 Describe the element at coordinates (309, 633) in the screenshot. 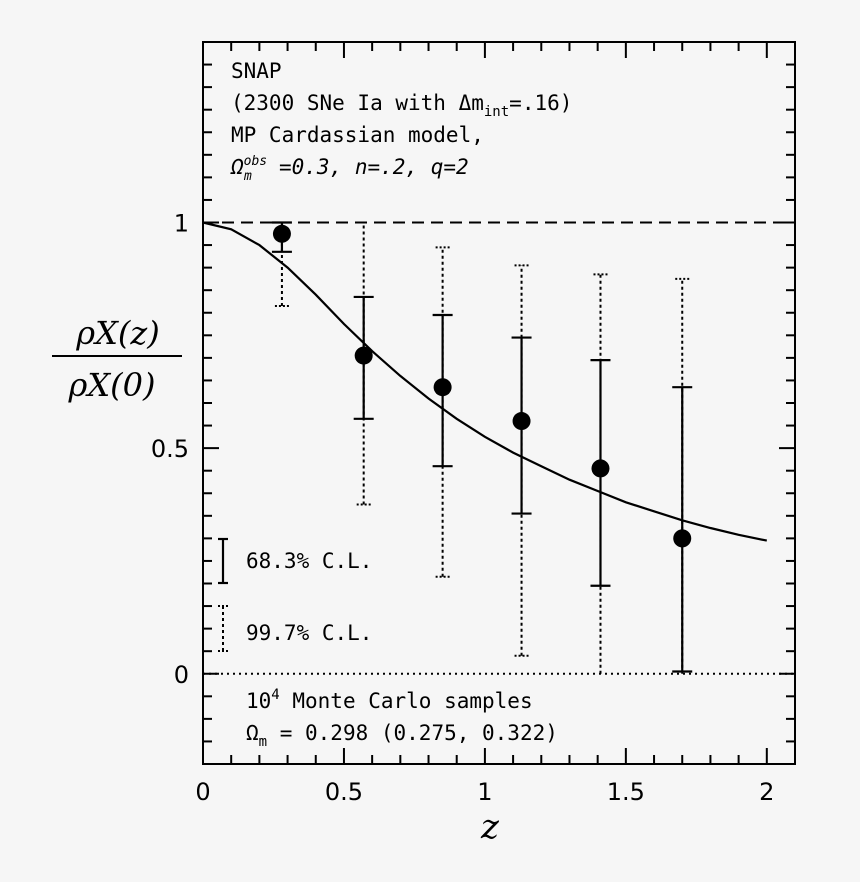

I see `legend-label-997: 99.7% C.L.` at that location.